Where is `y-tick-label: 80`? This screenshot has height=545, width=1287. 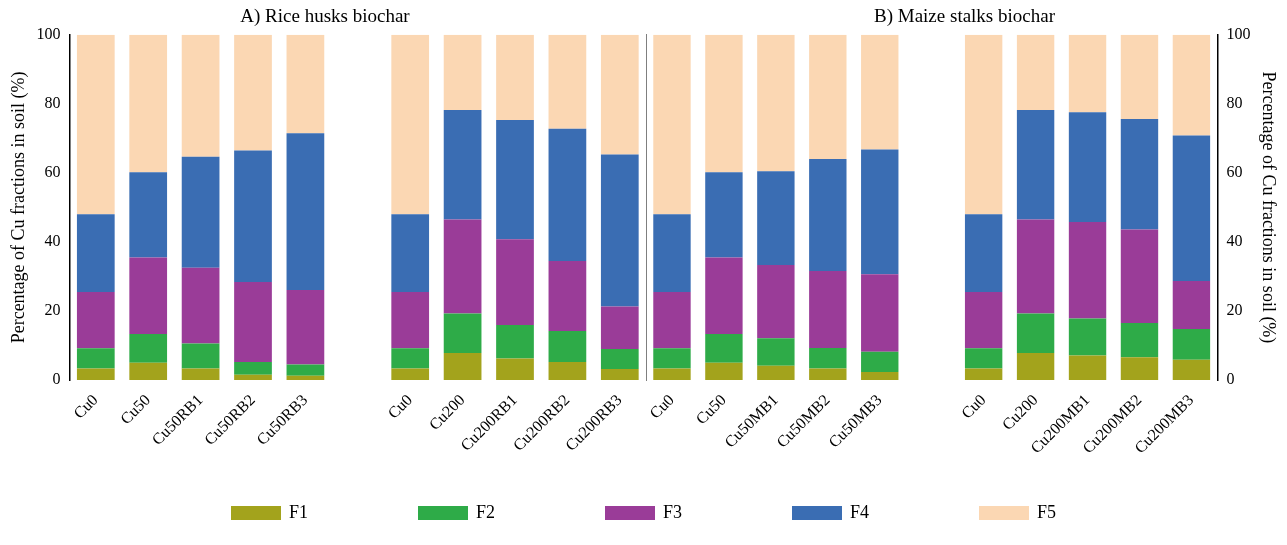 y-tick-label: 80 is located at coordinates (52, 103).